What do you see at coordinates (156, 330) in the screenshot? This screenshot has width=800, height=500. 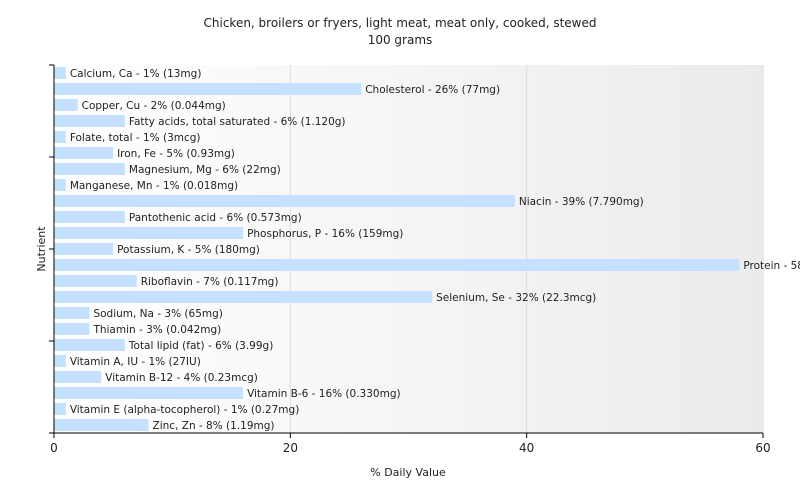 I see `bar-label: Thiamin - 3% (0.042mg)` at bounding box center [156, 330].